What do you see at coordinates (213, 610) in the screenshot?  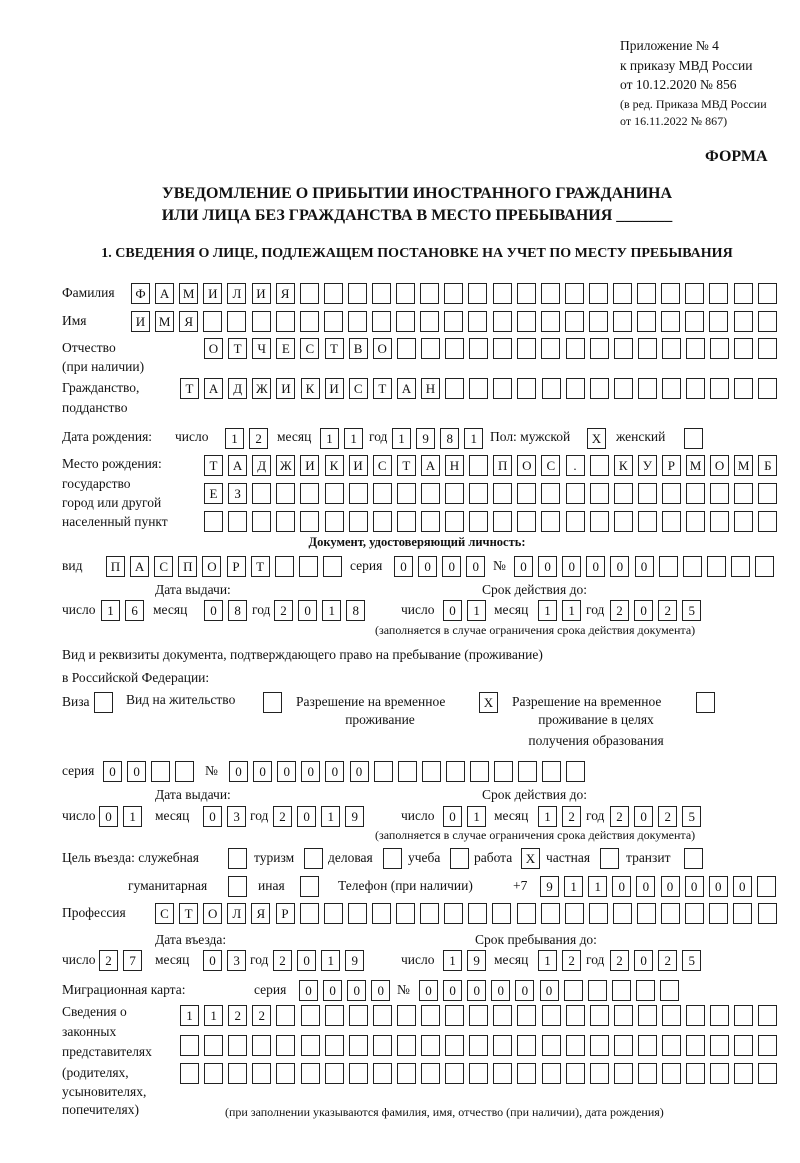 I see `id-issue-month-cell: 0` at bounding box center [213, 610].